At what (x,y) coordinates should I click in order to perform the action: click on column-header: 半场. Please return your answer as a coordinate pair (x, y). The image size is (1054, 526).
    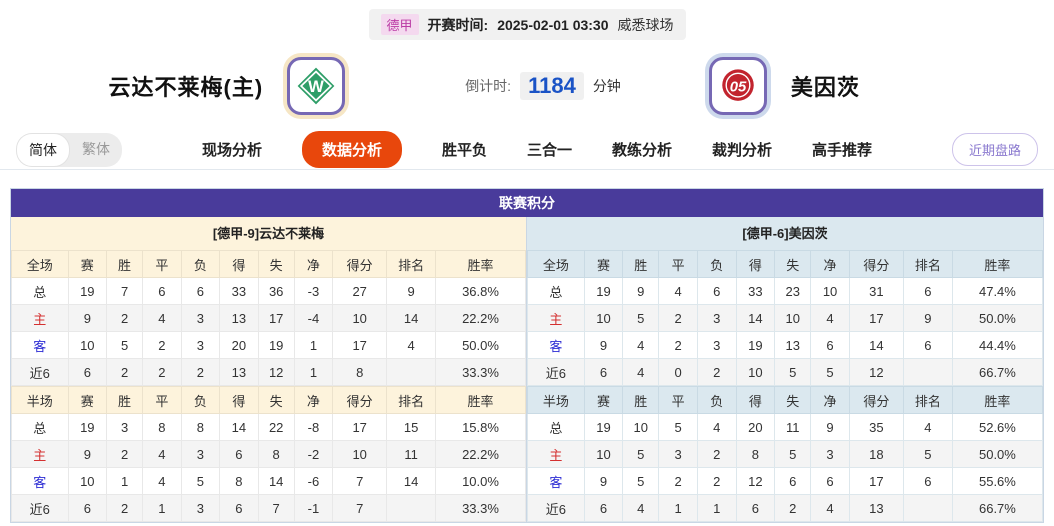
    Looking at the image, I should click on (40, 400).